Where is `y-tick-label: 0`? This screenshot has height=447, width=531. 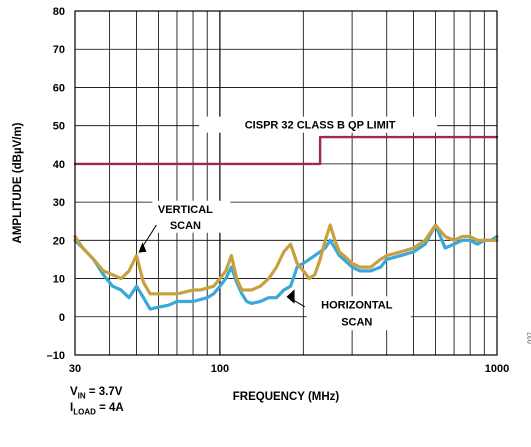
y-tick-label: 0 is located at coordinates (62, 318).